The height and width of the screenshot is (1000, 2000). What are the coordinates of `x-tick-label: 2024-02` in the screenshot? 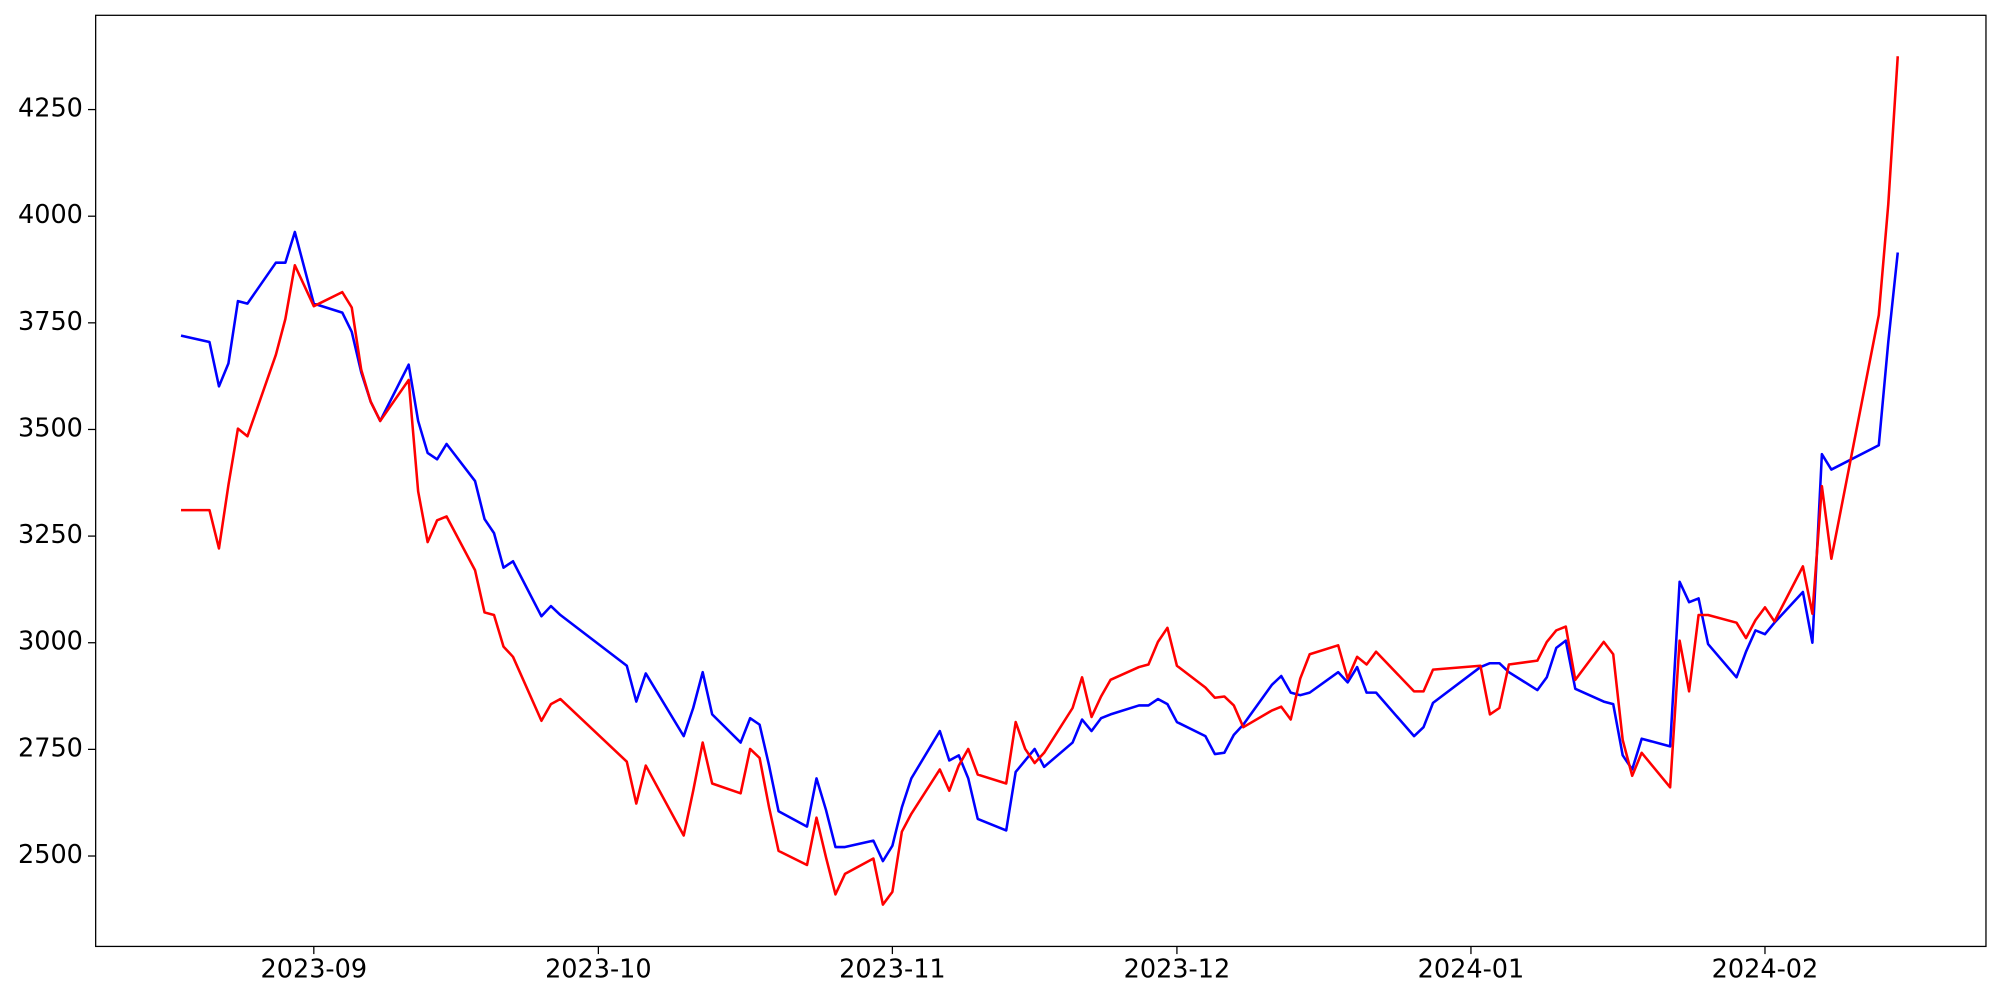 It's located at (1765, 970).